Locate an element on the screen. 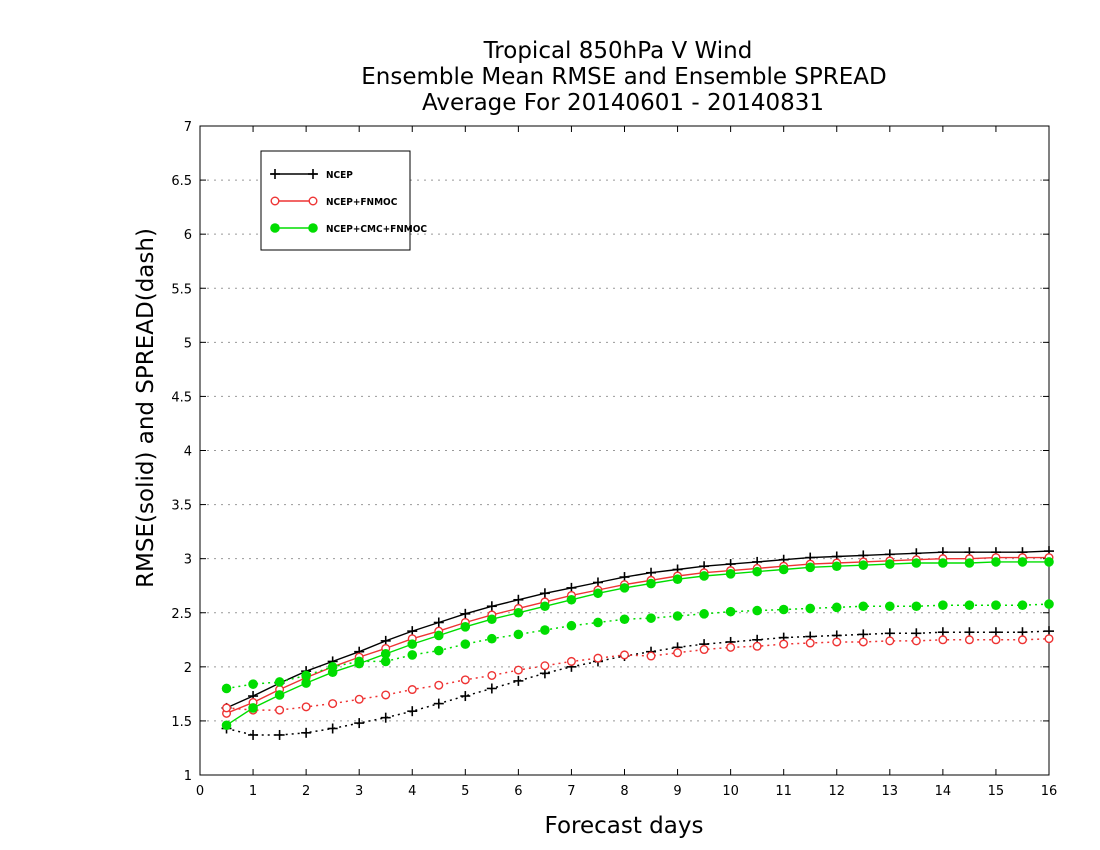 Image resolution: width=1100 pixels, height=850 pixels. y-tick-label: 5 is located at coordinates (188, 343).